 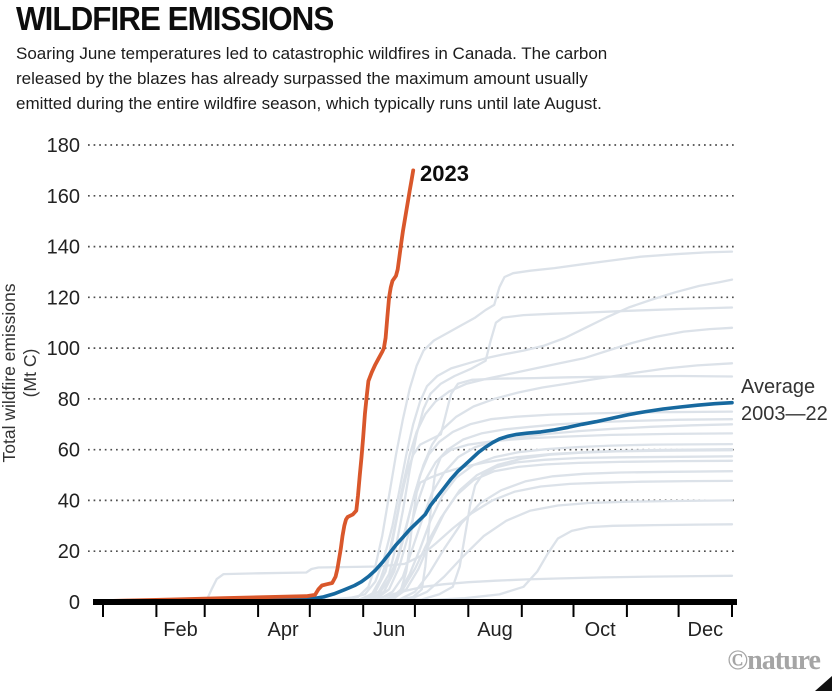 I want to click on x-tick-label-oct: Oct, so click(x=601, y=630).